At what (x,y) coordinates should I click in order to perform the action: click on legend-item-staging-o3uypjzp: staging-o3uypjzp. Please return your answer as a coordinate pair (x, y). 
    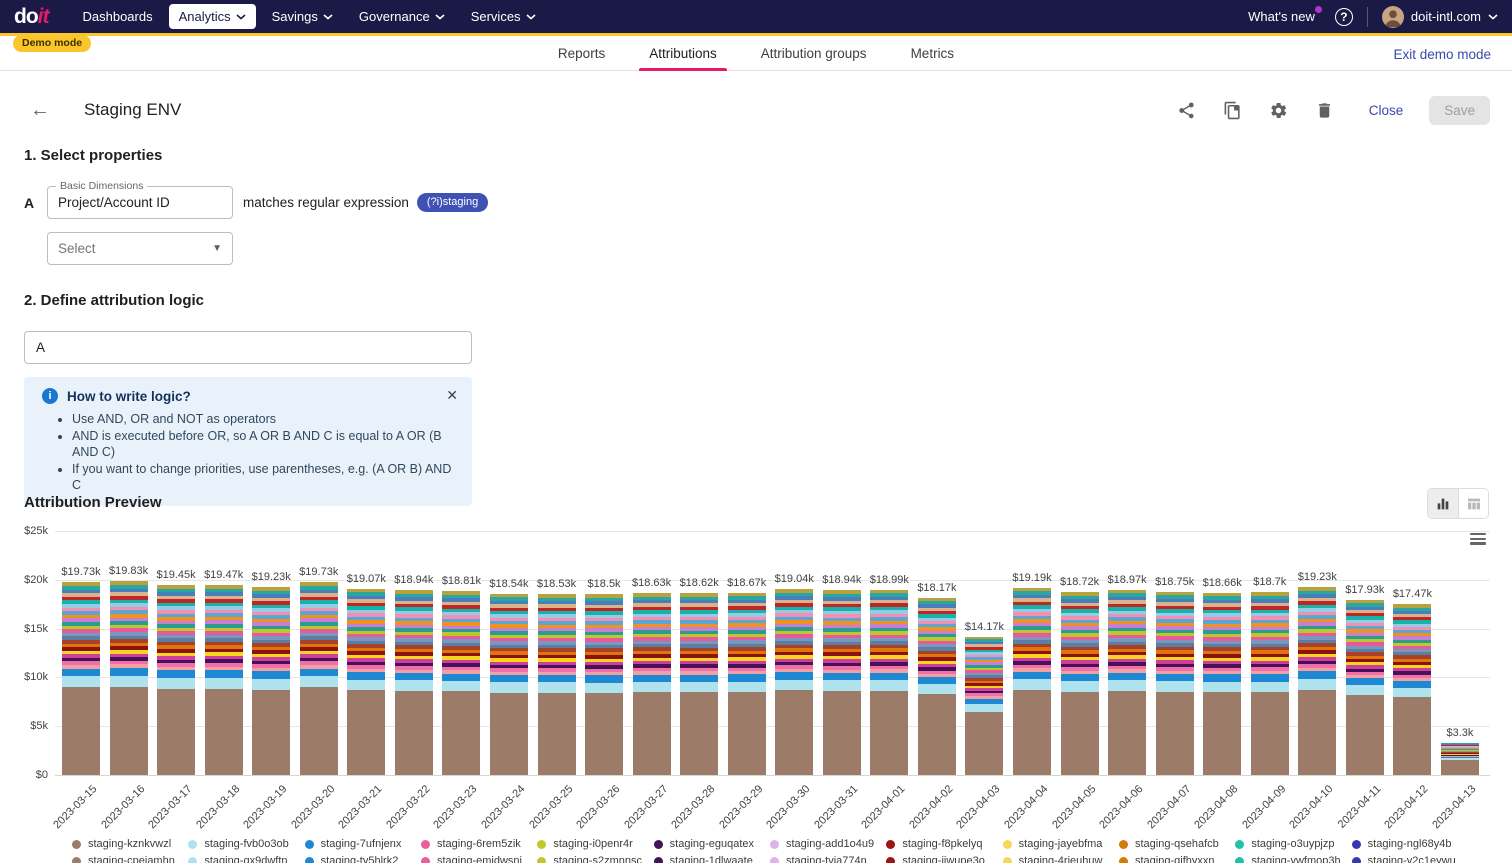
    Looking at the image, I should click on (1293, 844).